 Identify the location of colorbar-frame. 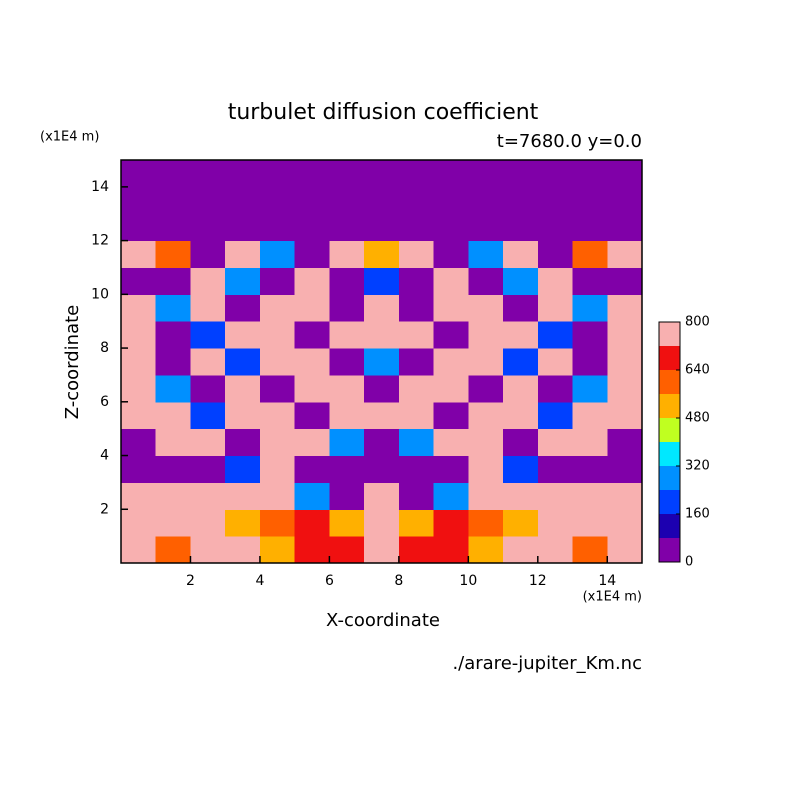
(669, 442).